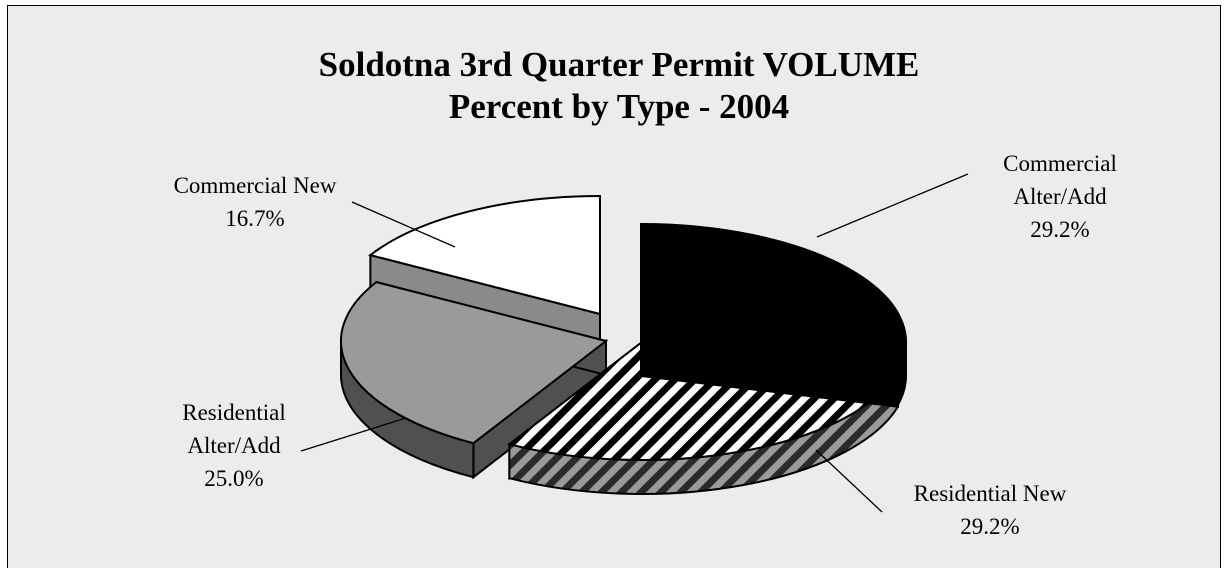 This screenshot has height=573, width=1228. What do you see at coordinates (619, 64) in the screenshot?
I see `chart-title: Soldotna 3rd Quarter Permit VOLUME` at bounding box center [619, 64].